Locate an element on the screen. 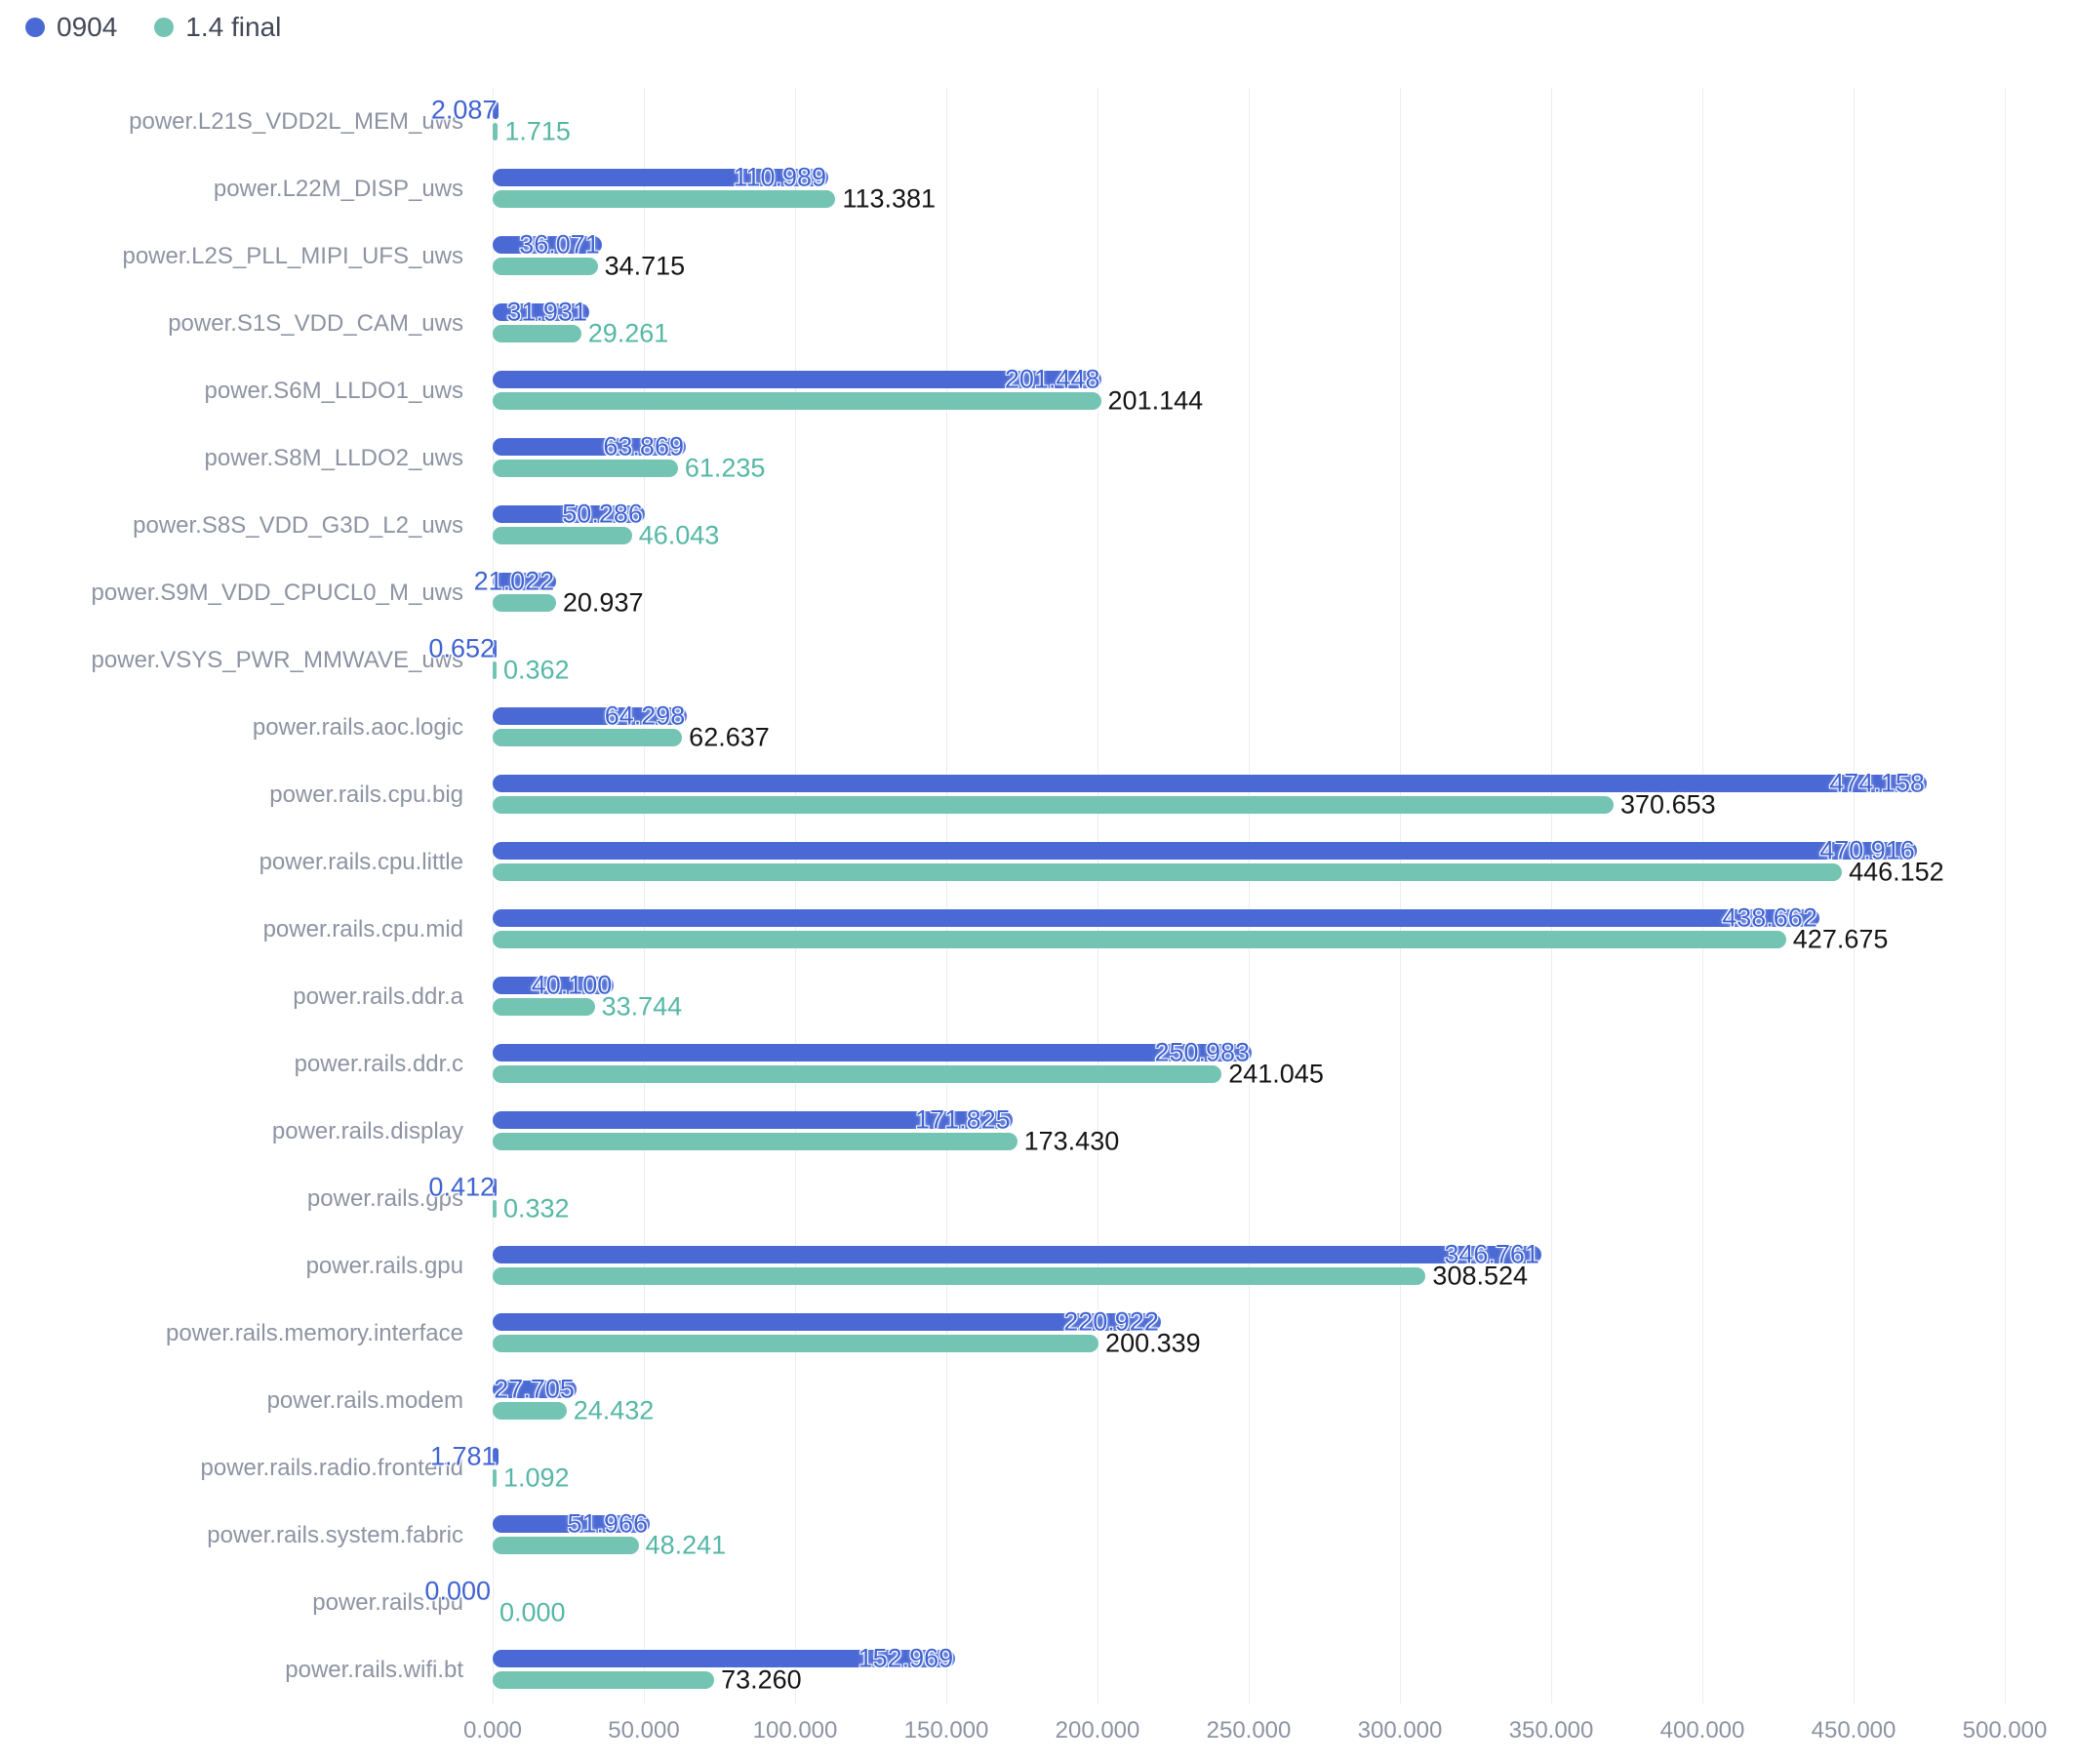  bar-track: 470.916 is located at coordinates (1249, 850).